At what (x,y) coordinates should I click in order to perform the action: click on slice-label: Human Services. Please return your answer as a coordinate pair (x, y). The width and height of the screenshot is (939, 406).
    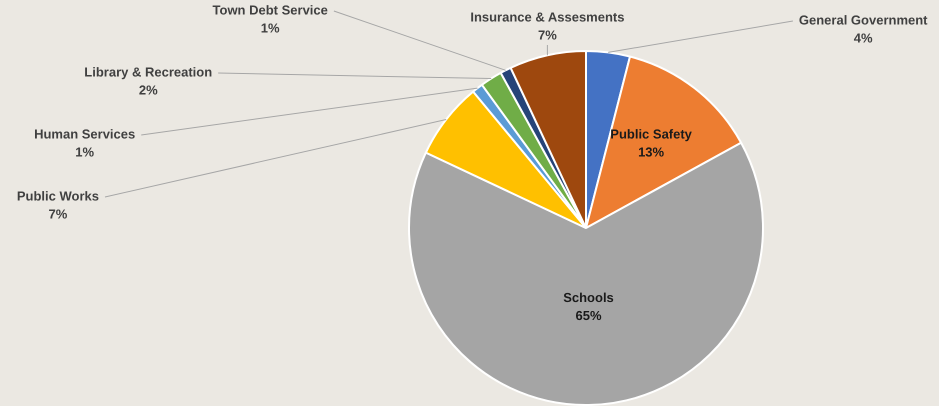
    Looking at the image, I should click on (85, 134).